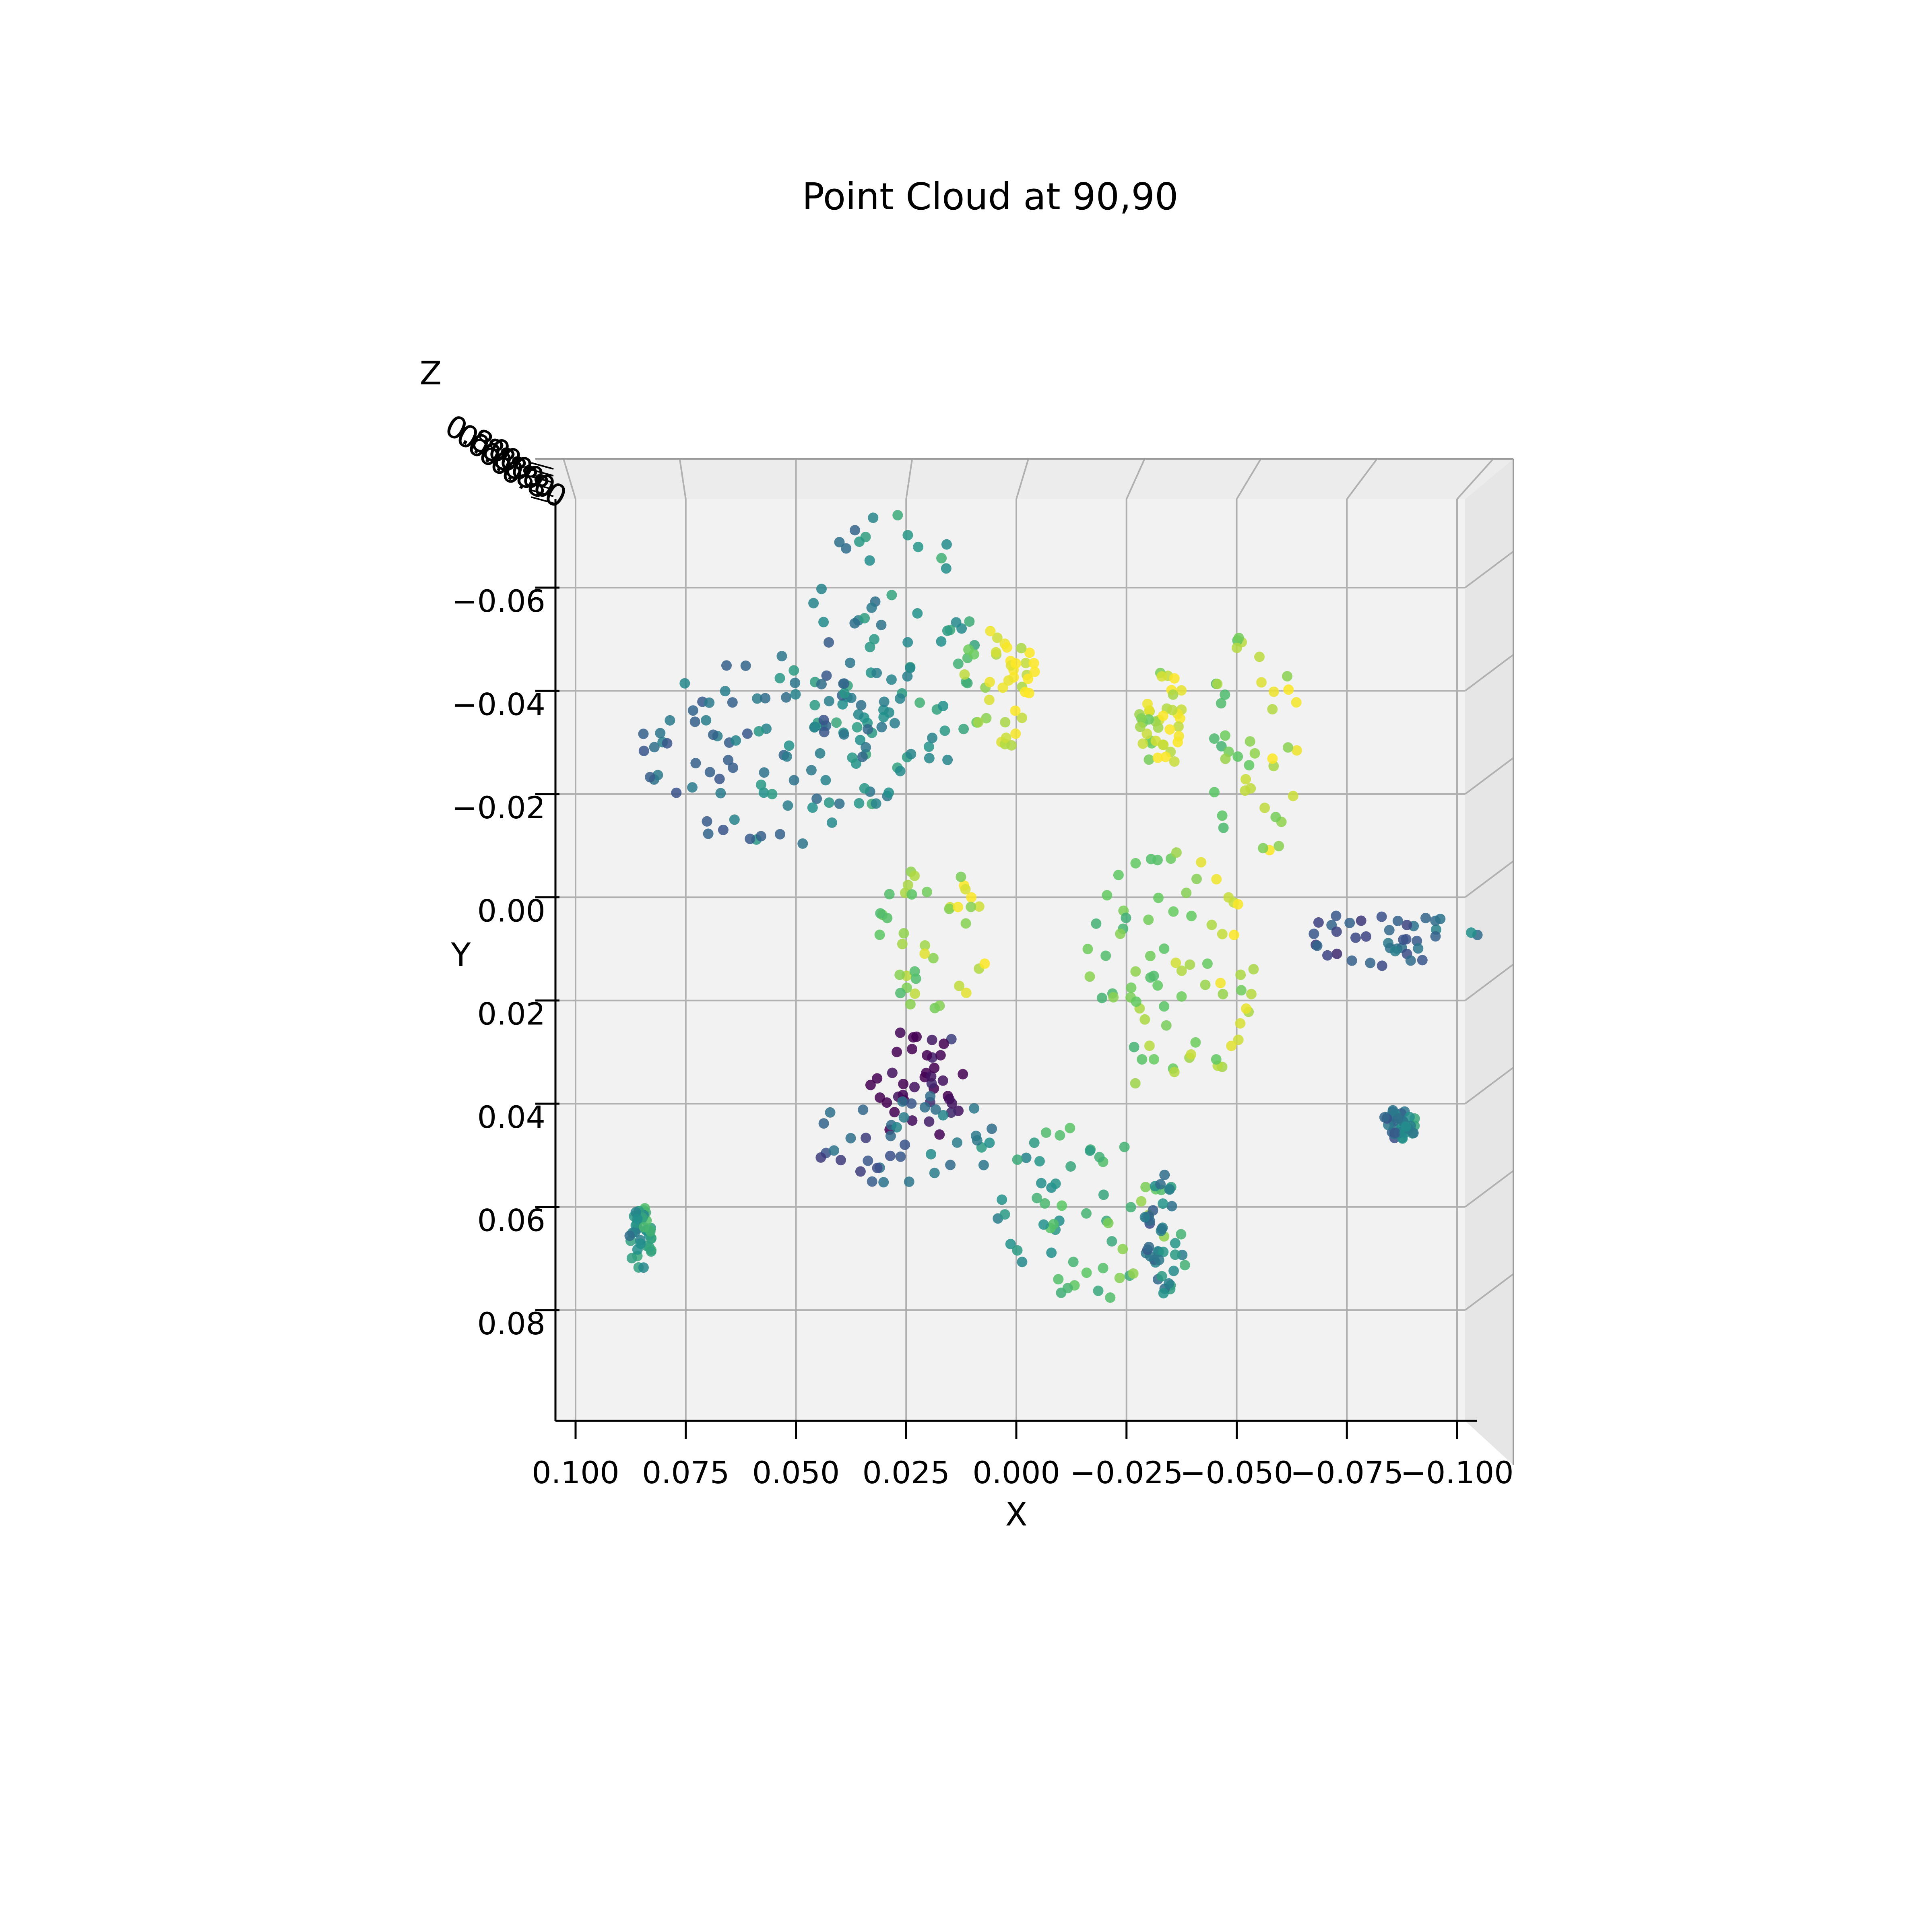 This screenshot has width=1932, height=1932. I want to click on x-tick-label: 0.000, so click(1016, 1472).